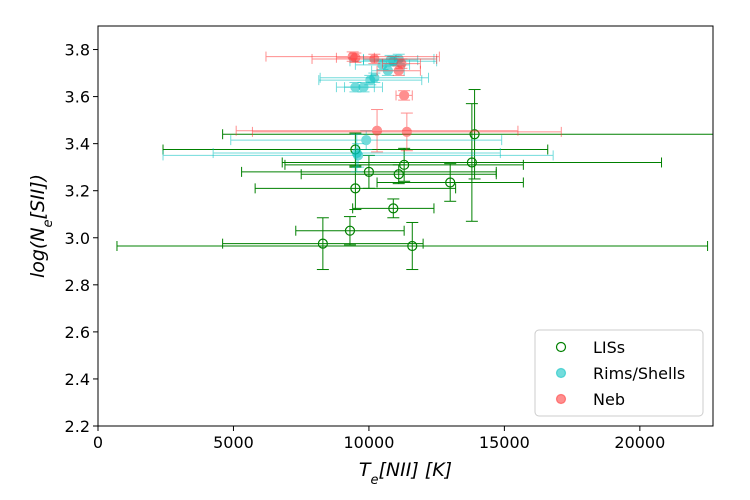 This screenshot has width=750, height=500. I want to click on y-tick-label: 3.8, so click(77, 50).